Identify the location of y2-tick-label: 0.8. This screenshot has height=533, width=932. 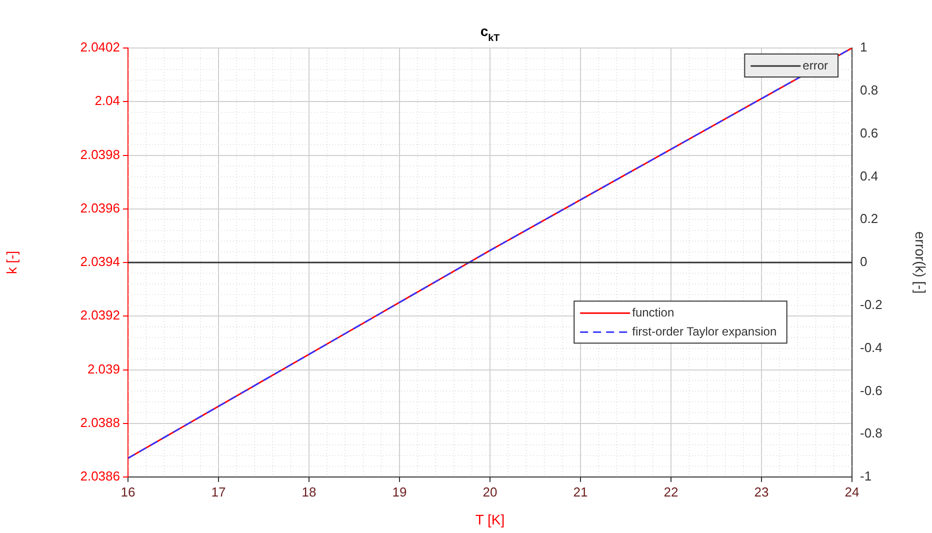
(869, 90).